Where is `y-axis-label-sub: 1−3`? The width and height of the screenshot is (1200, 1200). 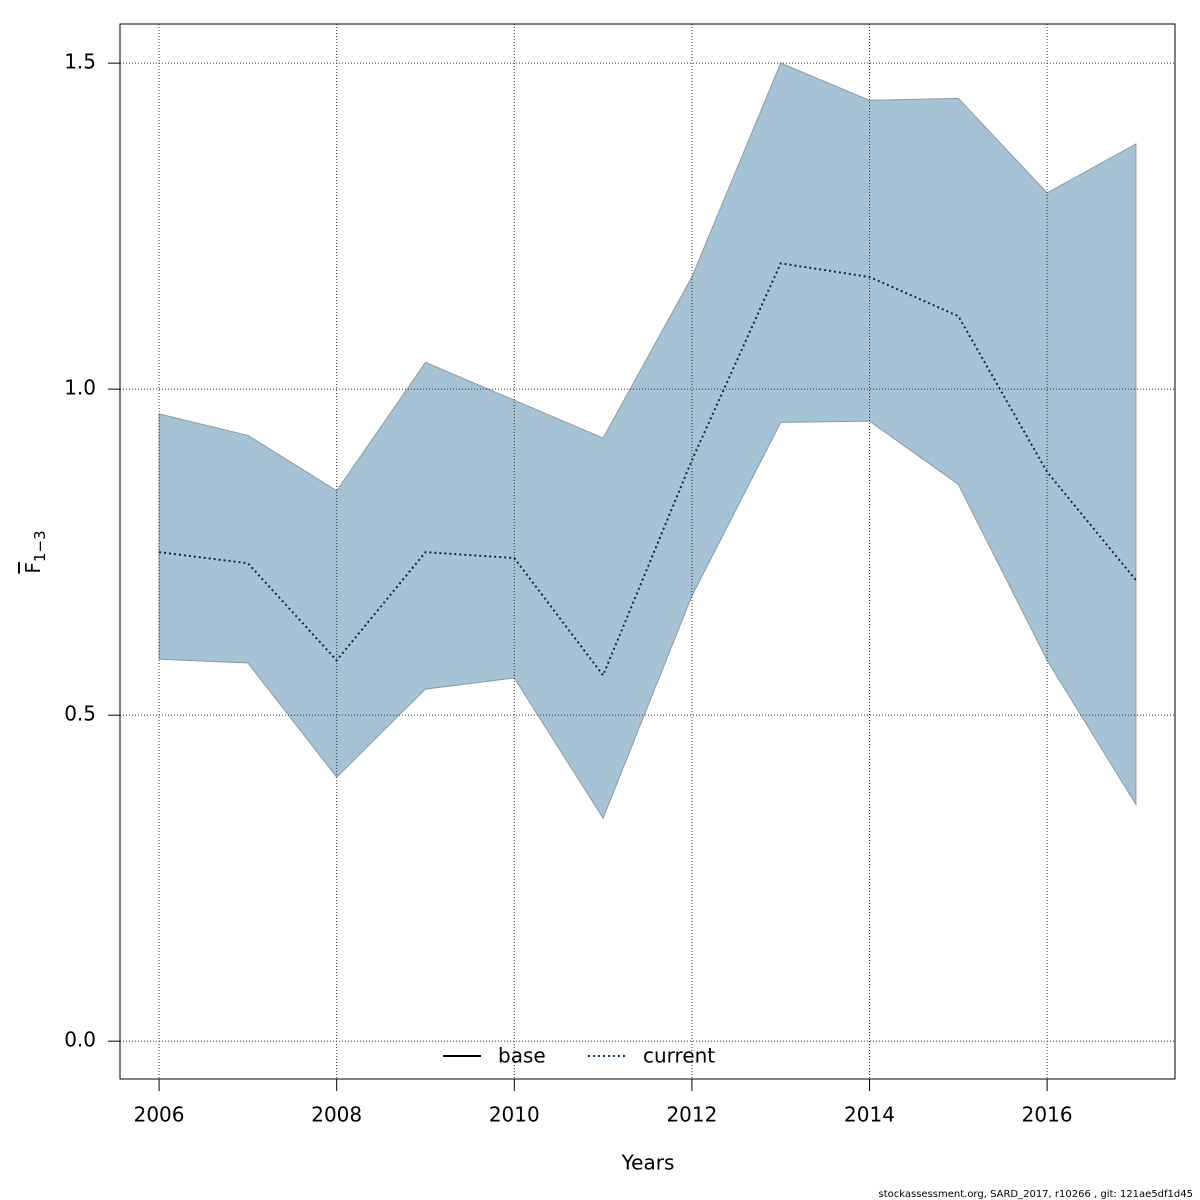 y-axis-label-sub: 1−3 is located at coordinates (40, 546).